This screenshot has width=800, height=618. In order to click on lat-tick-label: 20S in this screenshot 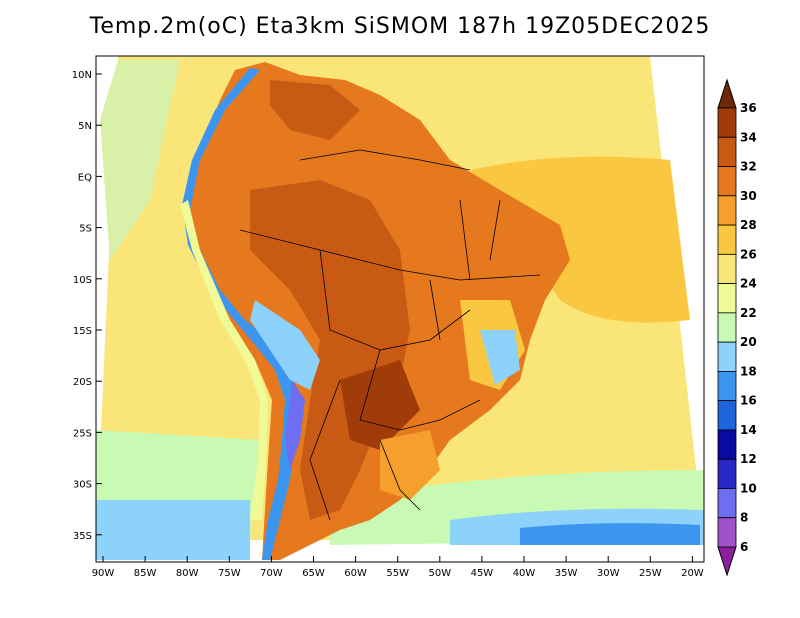, I will do `click(82, 382)`.